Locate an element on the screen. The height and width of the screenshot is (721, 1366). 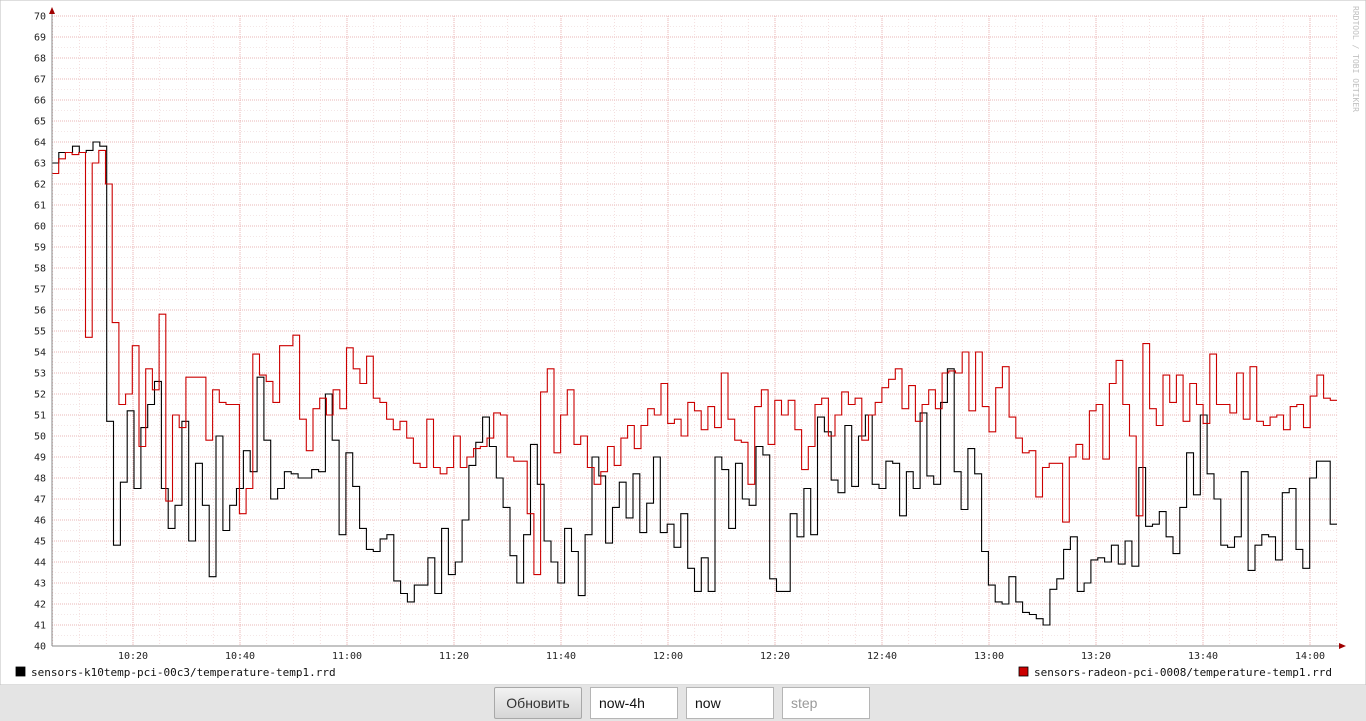
end-time-input is located at coordinates (730, 703).